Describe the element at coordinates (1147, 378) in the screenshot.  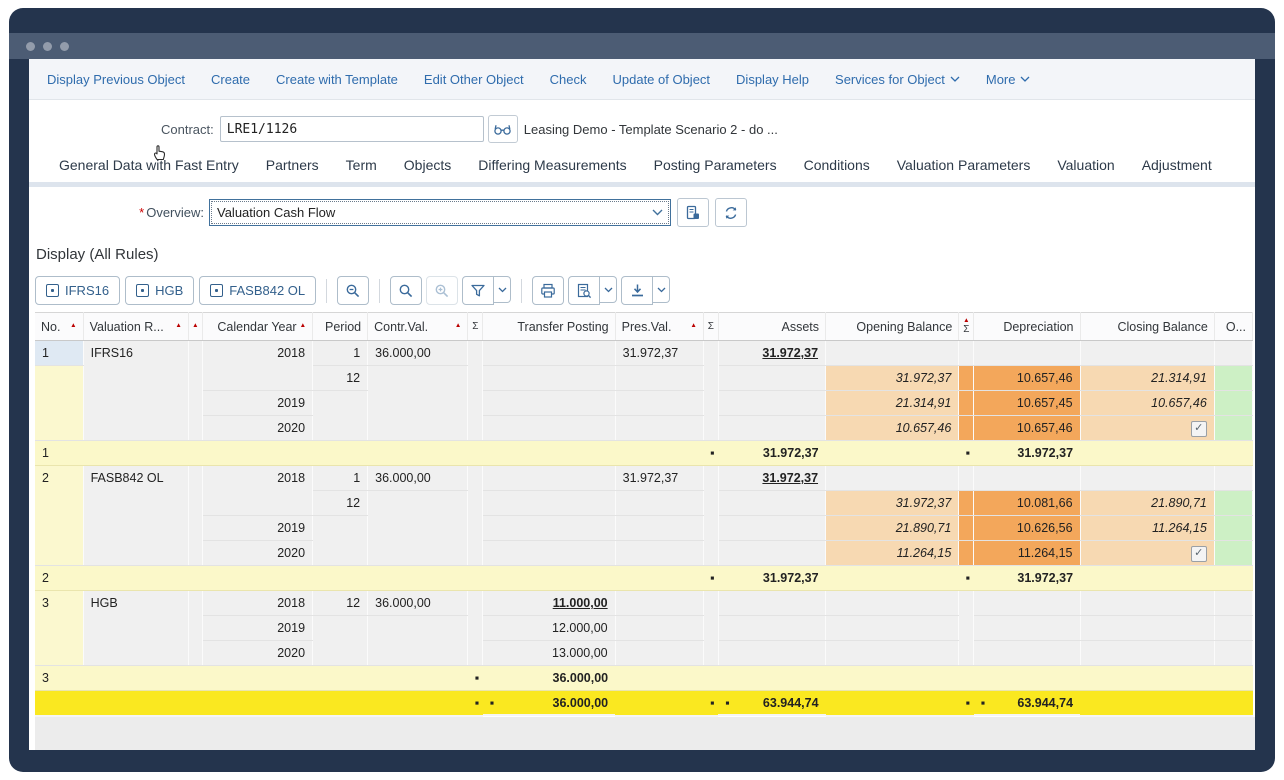
I see `cell-closing: 21.314,91` at that location.